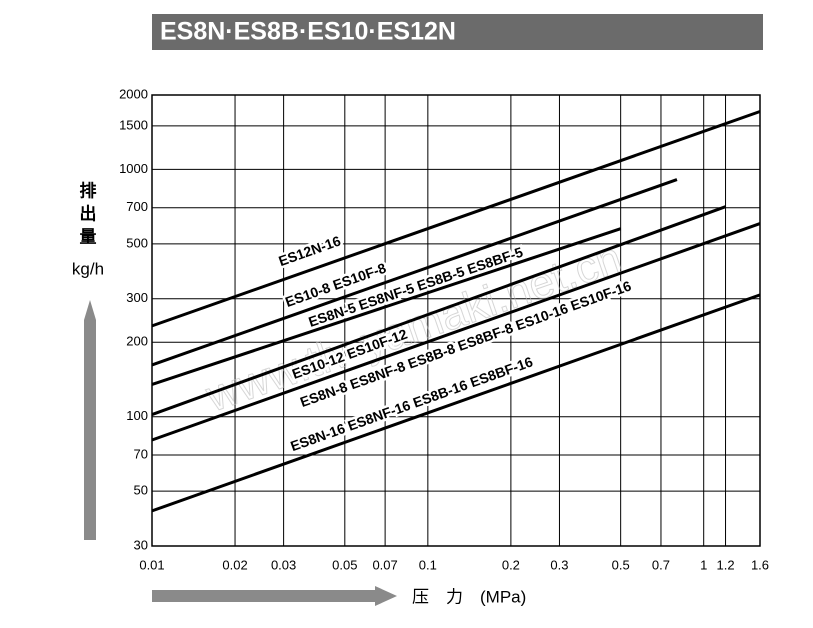  What do you see at coordinates (386, 306) in the screenshot?
I see `series-line` at bounding box center [386, 306].